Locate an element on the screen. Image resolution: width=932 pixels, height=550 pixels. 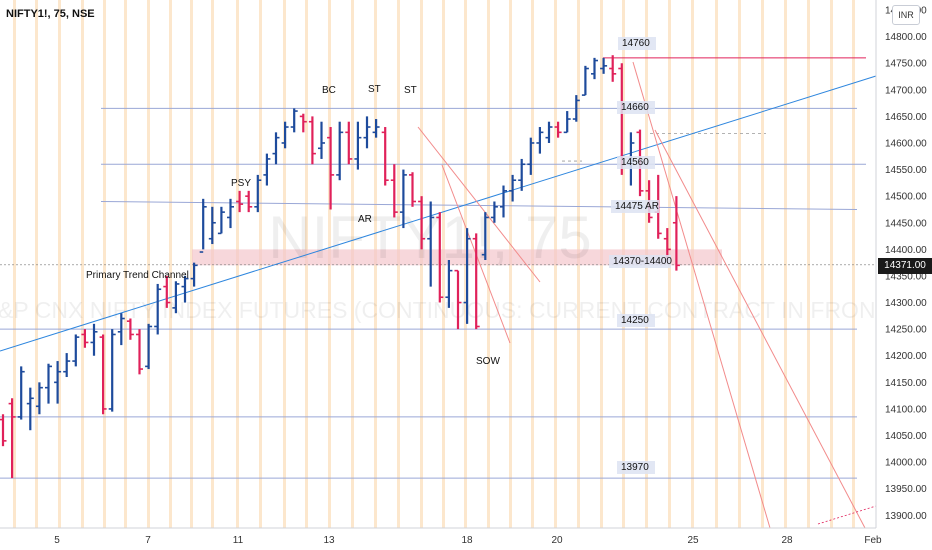
supply-zone is located at coordinates (457, 257).